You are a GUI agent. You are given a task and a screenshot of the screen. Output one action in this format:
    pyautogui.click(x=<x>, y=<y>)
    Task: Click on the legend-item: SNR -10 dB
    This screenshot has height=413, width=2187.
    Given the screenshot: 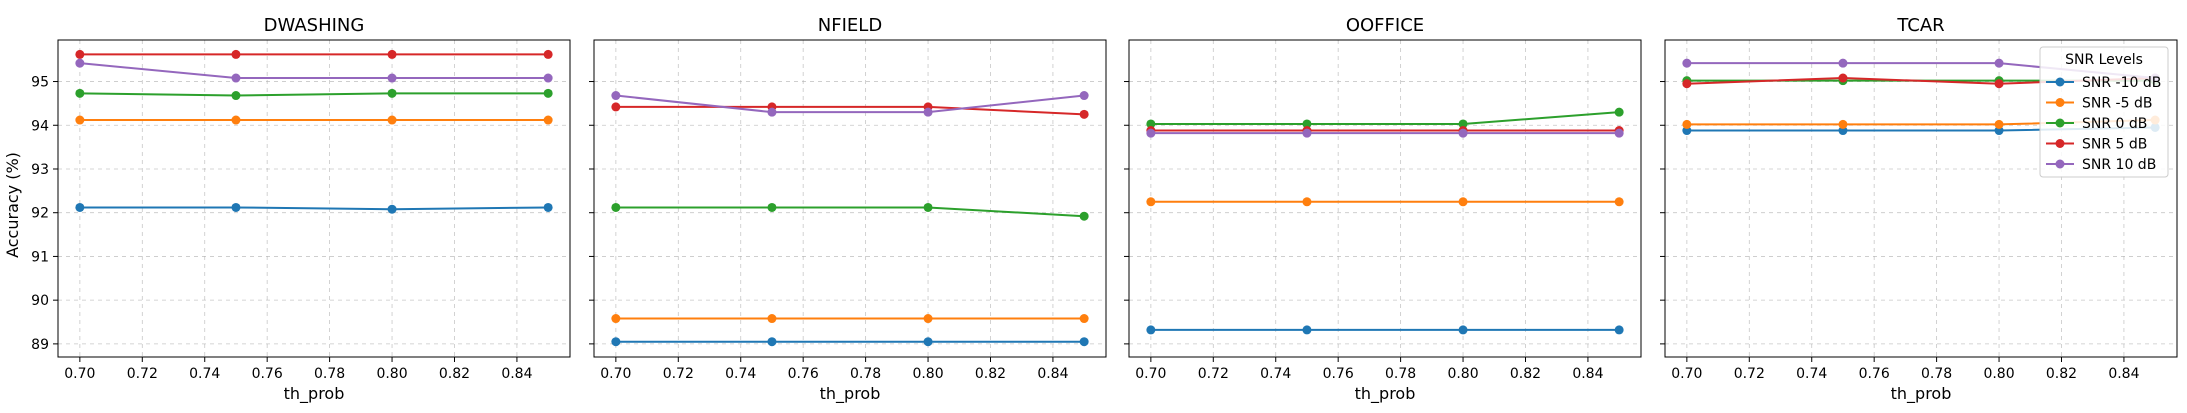 What is the action you would take?
    pyautogui.click(x=2103, y=83)
    